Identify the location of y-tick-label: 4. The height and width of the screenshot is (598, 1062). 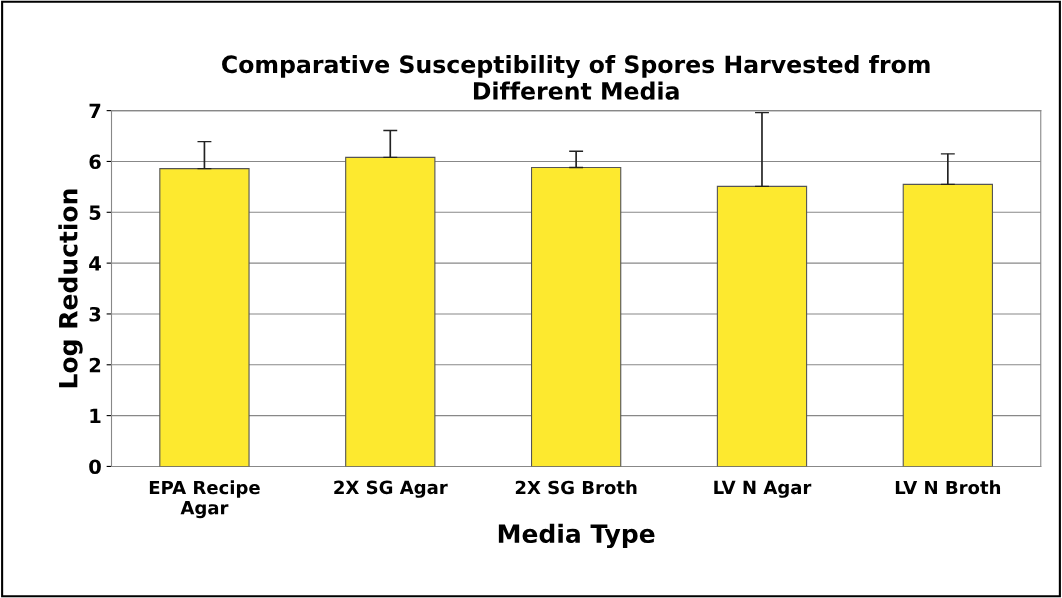
(95, 263).